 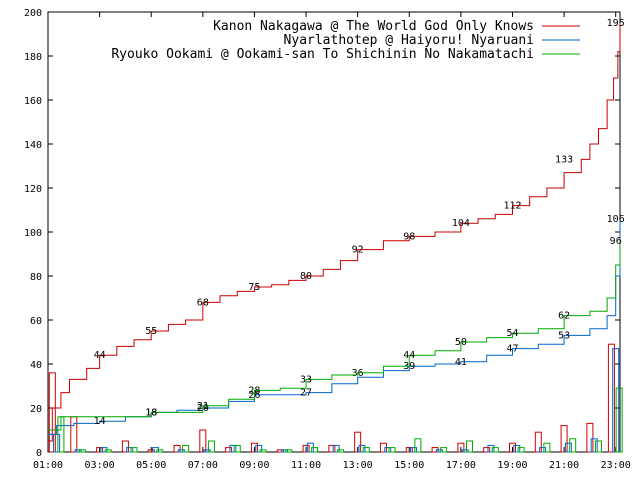 What do you see at coordinates (33, 13) in the screenshot?
I see `y-tick-label: 200` at bounding box center [33, 13].